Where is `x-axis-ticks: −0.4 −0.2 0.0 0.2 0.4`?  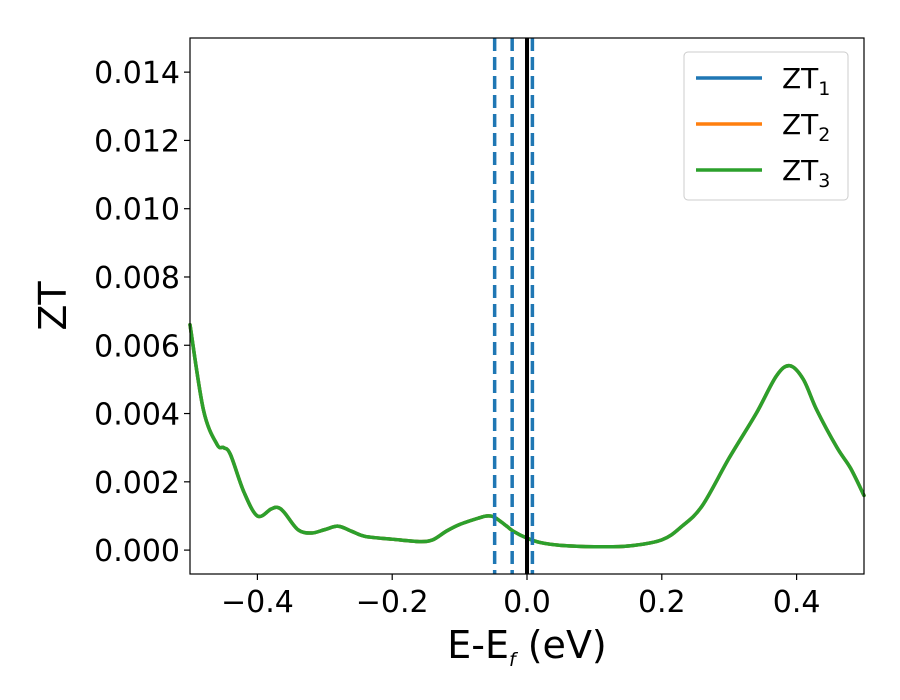
x-axis-ticks: −0.4 −0.2 0.0 0.2 0.4 is located at coordinates (520, 597).